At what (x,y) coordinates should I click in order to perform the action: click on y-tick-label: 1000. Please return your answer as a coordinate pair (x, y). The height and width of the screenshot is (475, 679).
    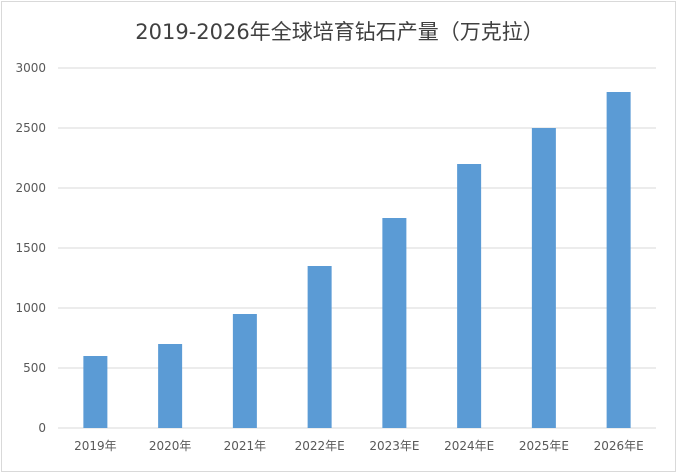
    Looking at the image, I should click on (30, 308).